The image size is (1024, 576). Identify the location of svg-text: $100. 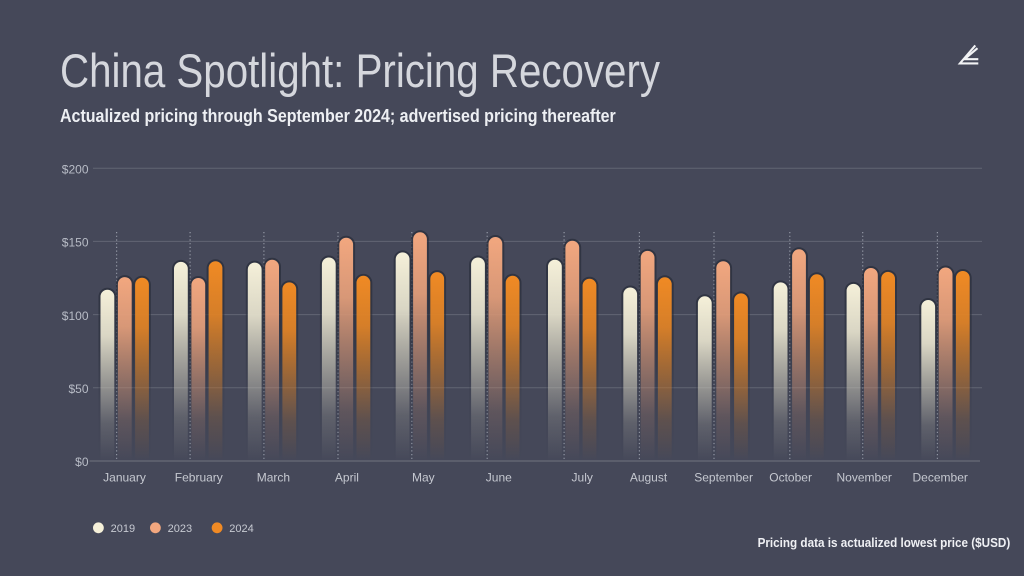
(75, 316).